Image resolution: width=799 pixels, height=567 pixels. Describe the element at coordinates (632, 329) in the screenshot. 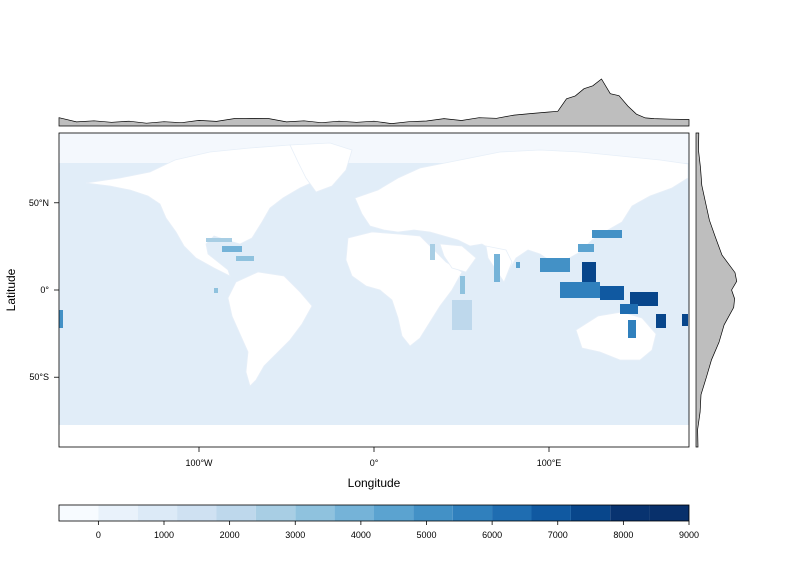

I see `great-barrier-reef-cell` at that location.